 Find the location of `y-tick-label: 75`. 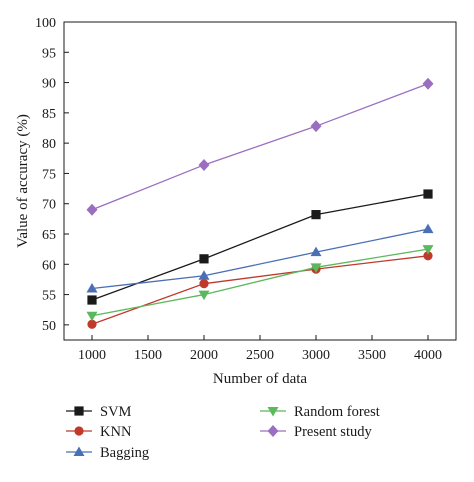

y-tick-label: 75 is located at coordinates (49, 174).